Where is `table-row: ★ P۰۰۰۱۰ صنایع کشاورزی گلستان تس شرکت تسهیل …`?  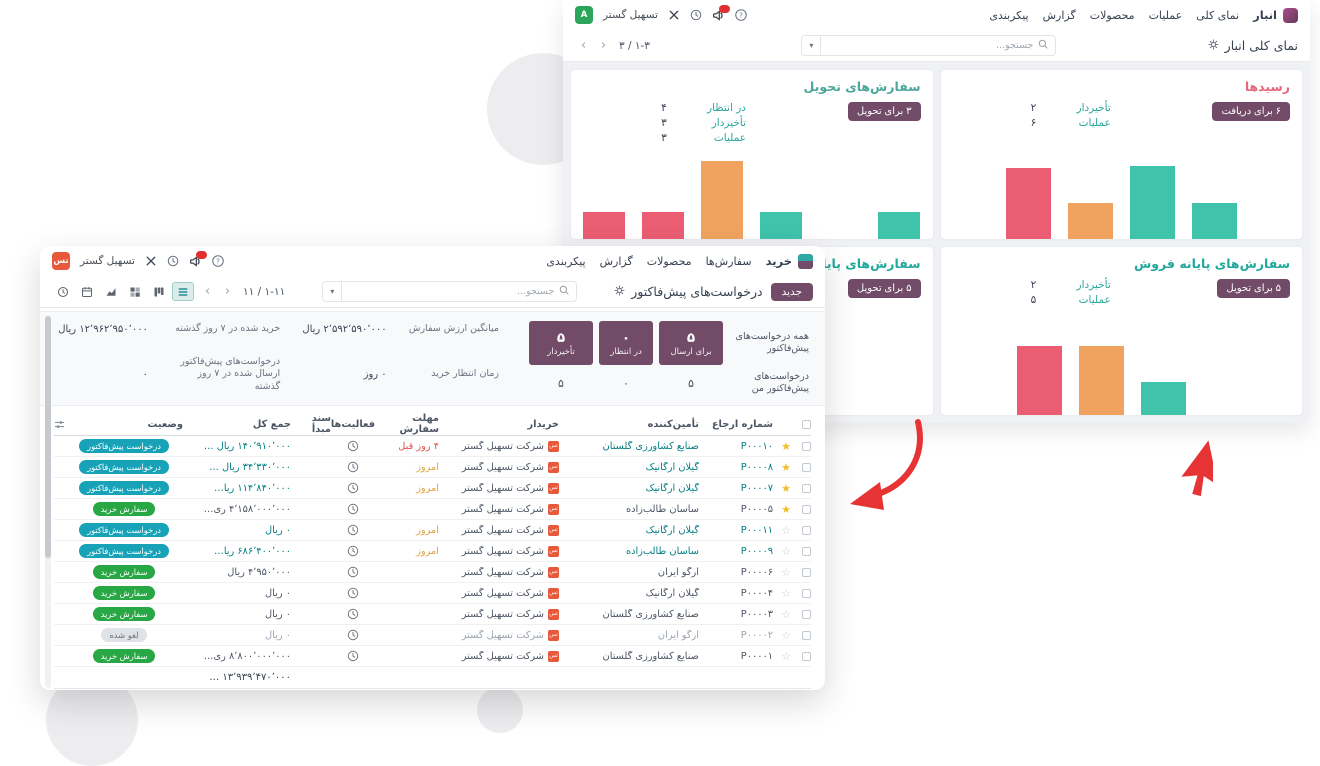 table-row: ★ P۰۰۰۱۰ صنایع کشاورزی گلستان تس شرکت تسهیل … is located at coordinates (432, 446).